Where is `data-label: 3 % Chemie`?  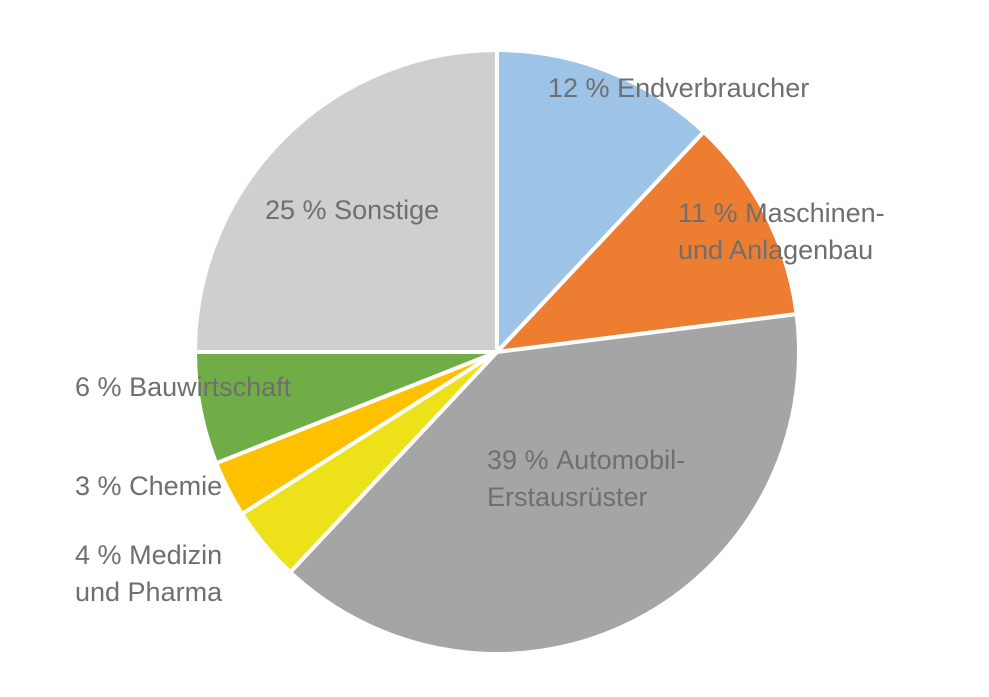
data-label: 3 % Chemie is located at coordinates (200, 486).